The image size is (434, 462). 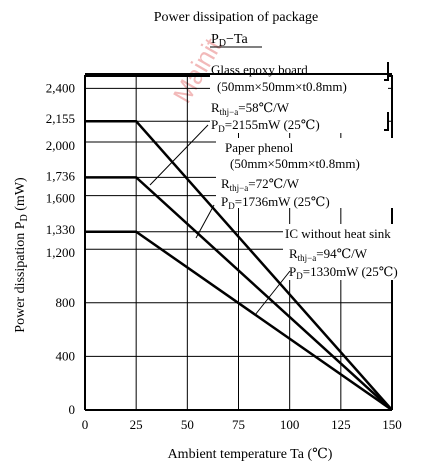 What do you see at coordinates (66, 302) in the screenshot?
I see `y-tick-label: 800` at bounding box center [66, 302].